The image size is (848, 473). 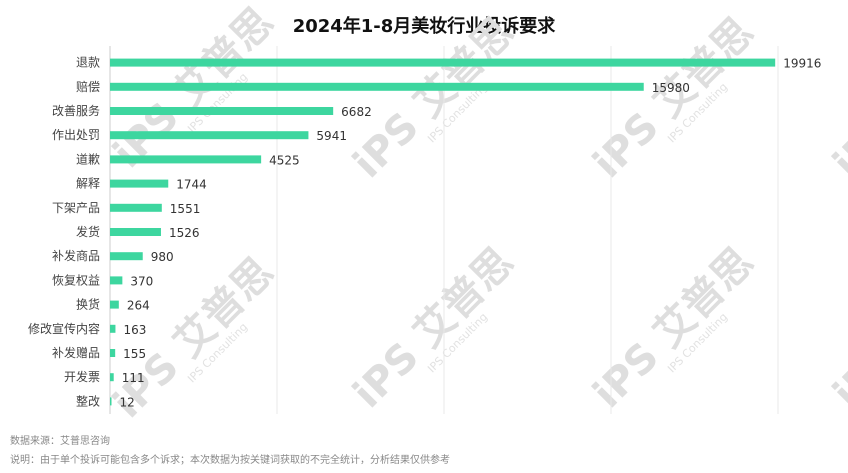 I want to click on category-label: 恢复权益, so click(x=76, y=280).